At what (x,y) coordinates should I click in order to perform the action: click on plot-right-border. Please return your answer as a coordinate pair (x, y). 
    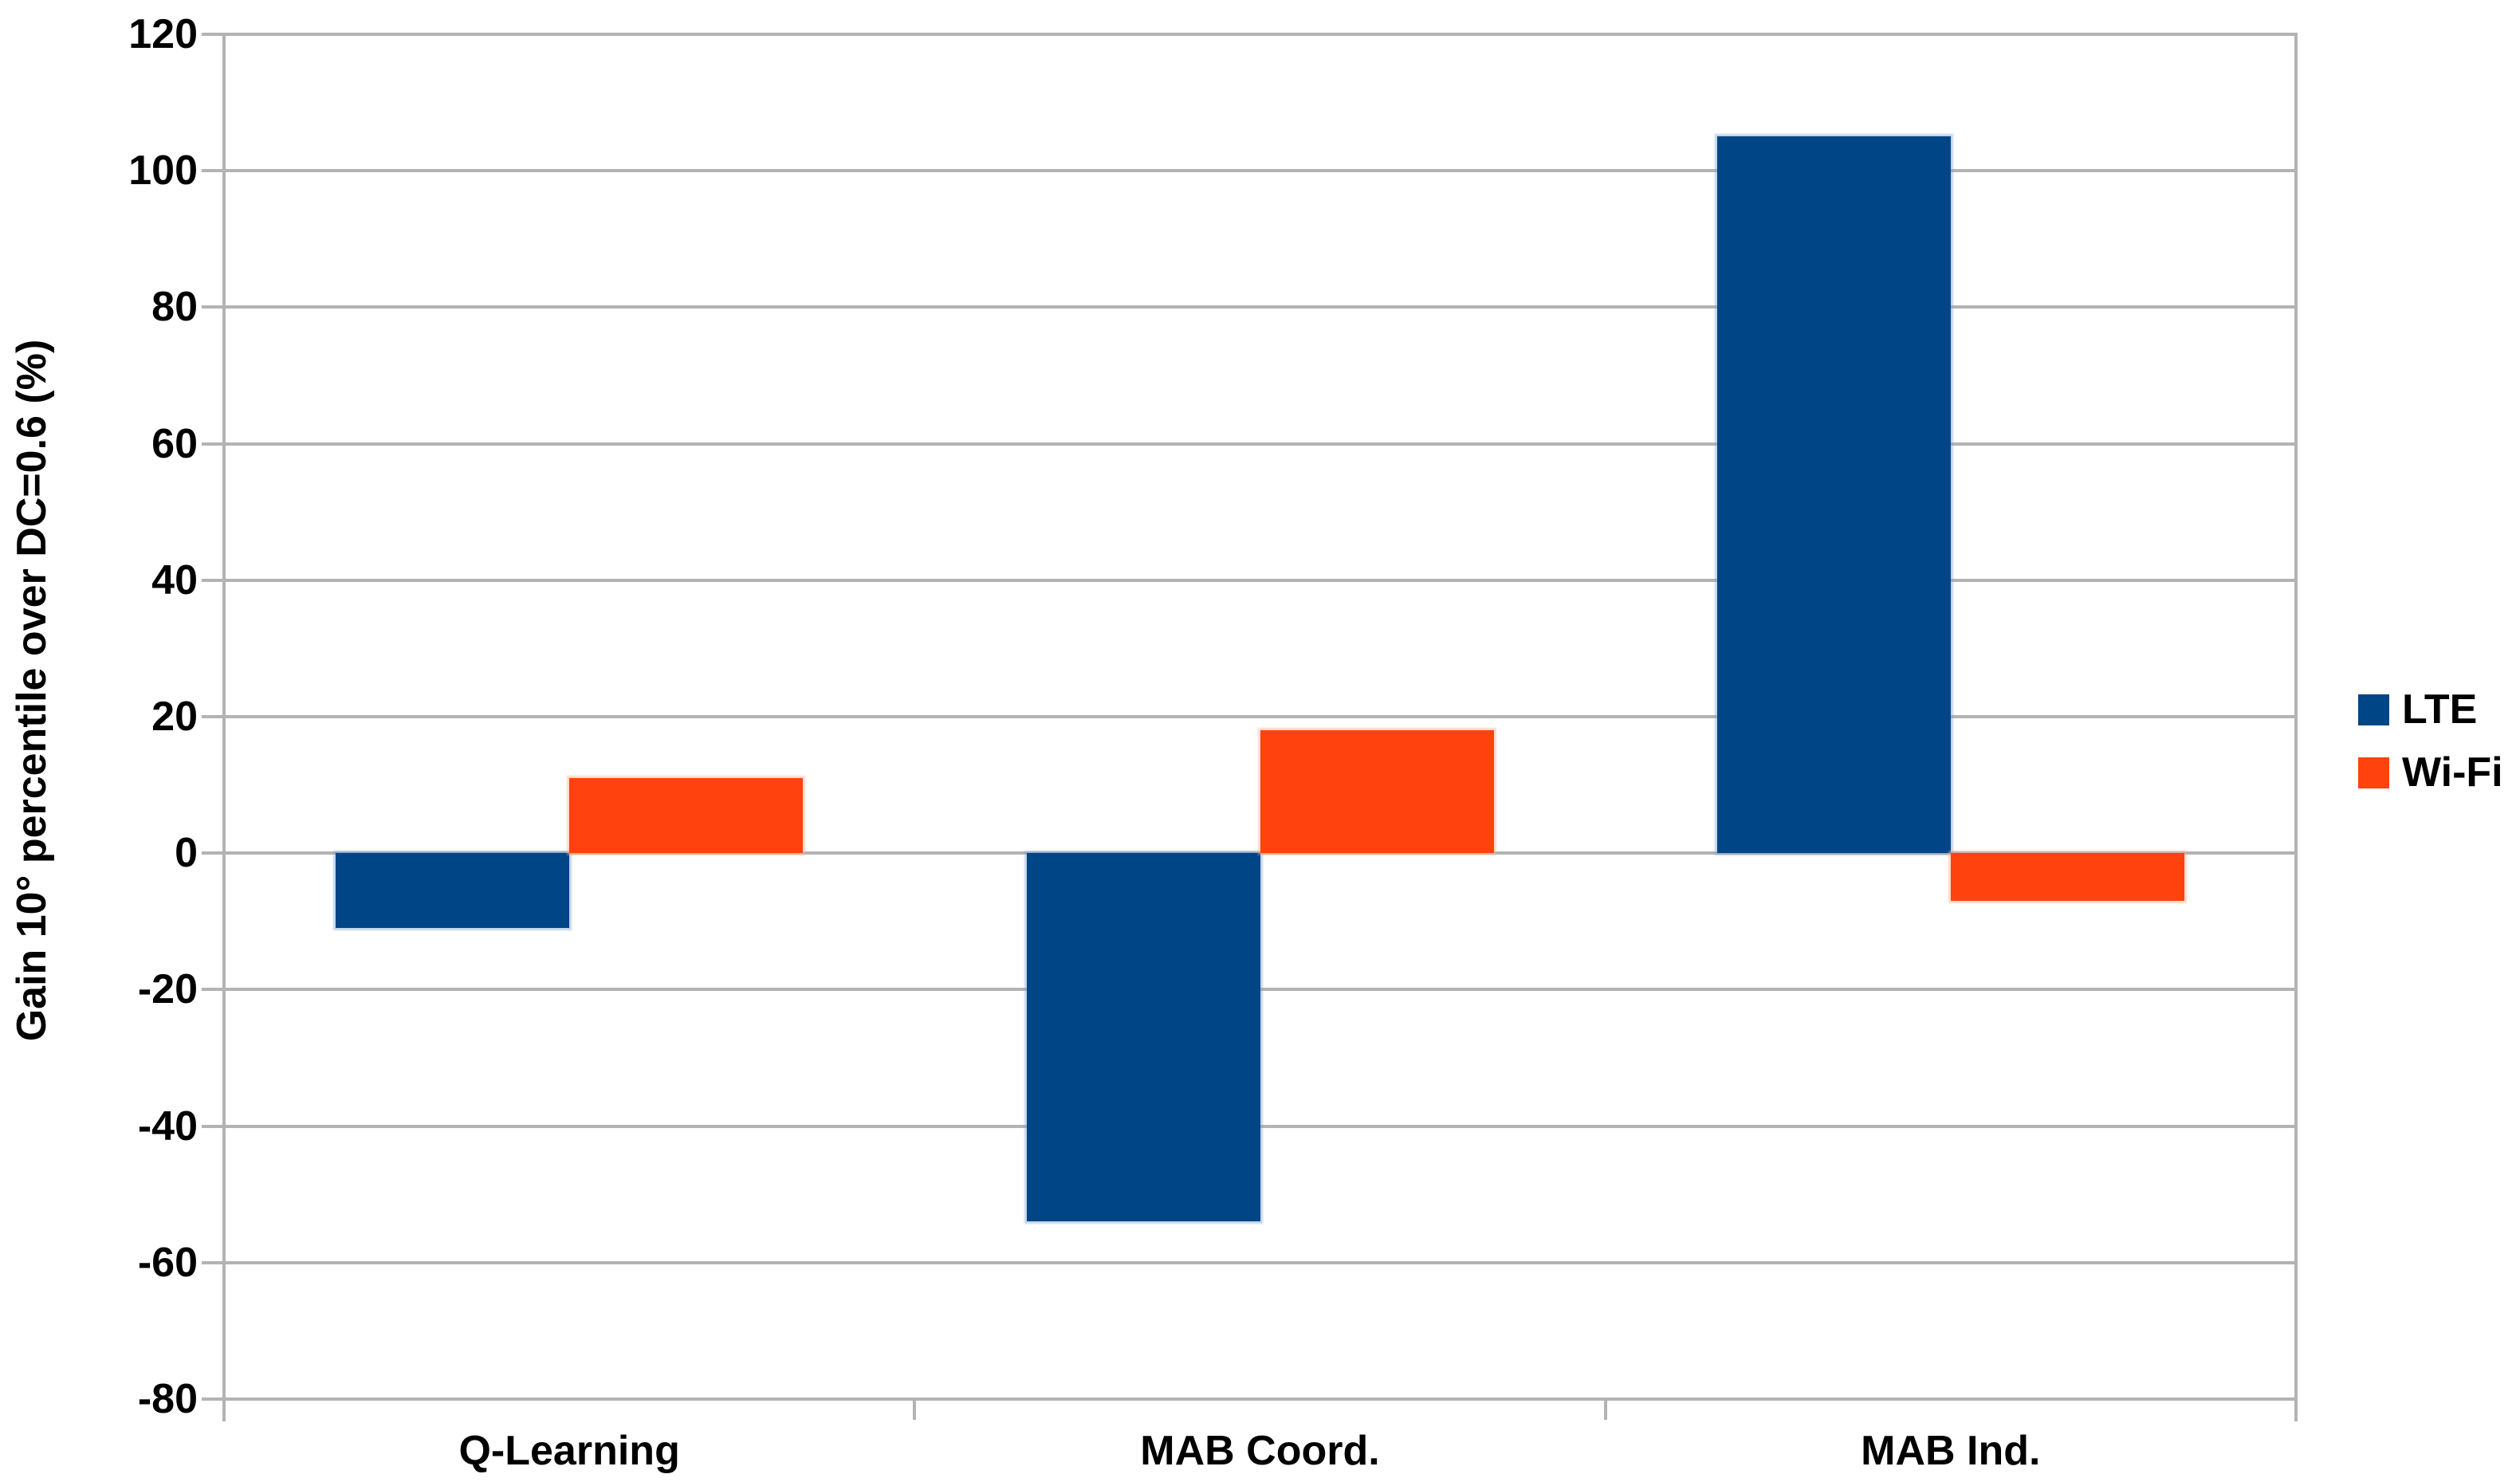
    Looking at the image, I should click on (2296, 727).